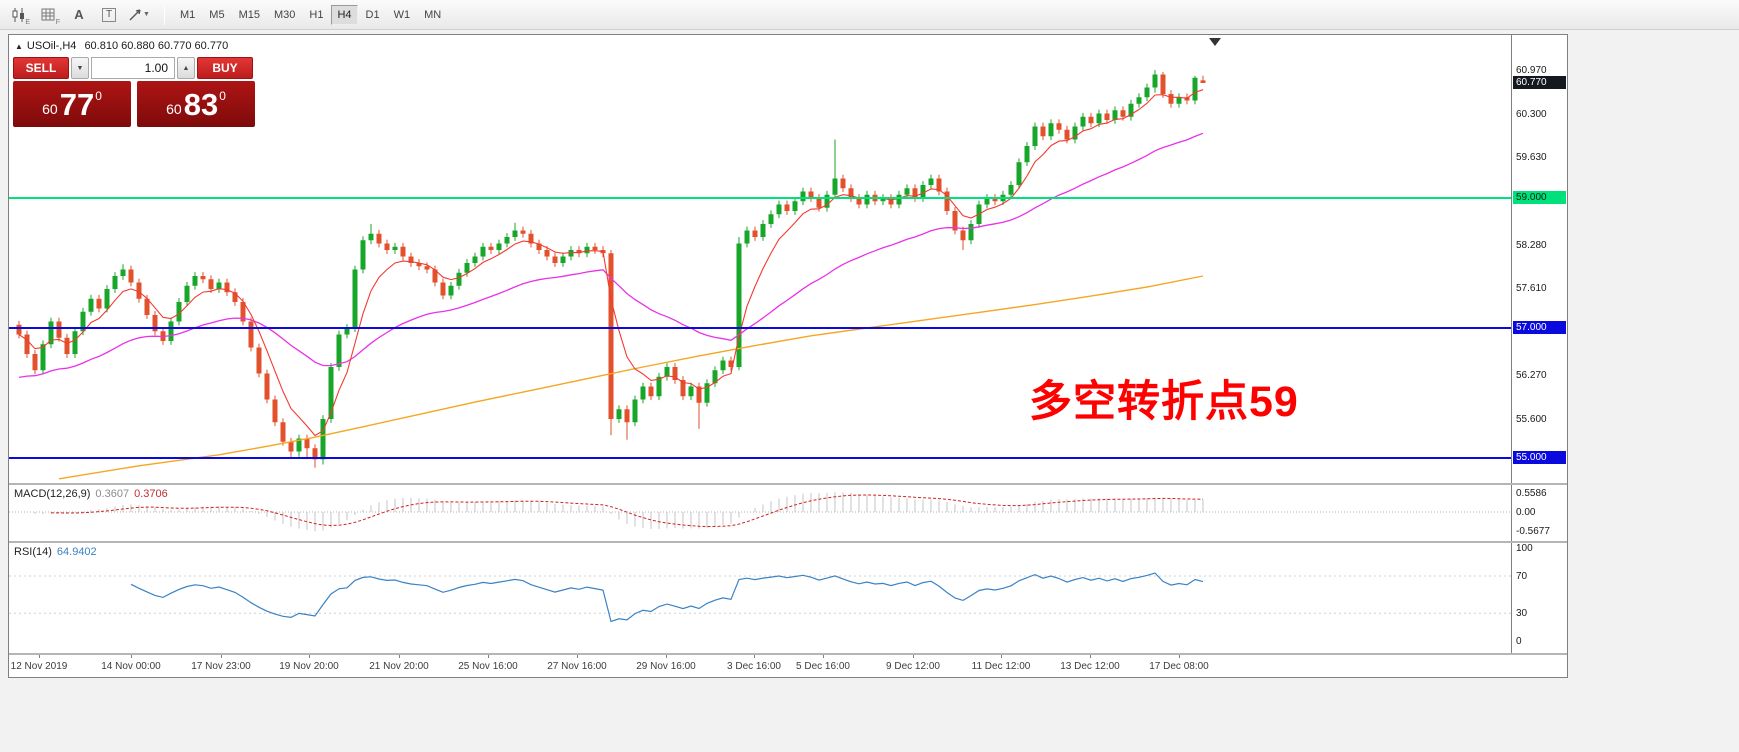 This screenshot has width=1739, height=752. I want to click on timeframe-button-m30: M30, so click(284, 14).